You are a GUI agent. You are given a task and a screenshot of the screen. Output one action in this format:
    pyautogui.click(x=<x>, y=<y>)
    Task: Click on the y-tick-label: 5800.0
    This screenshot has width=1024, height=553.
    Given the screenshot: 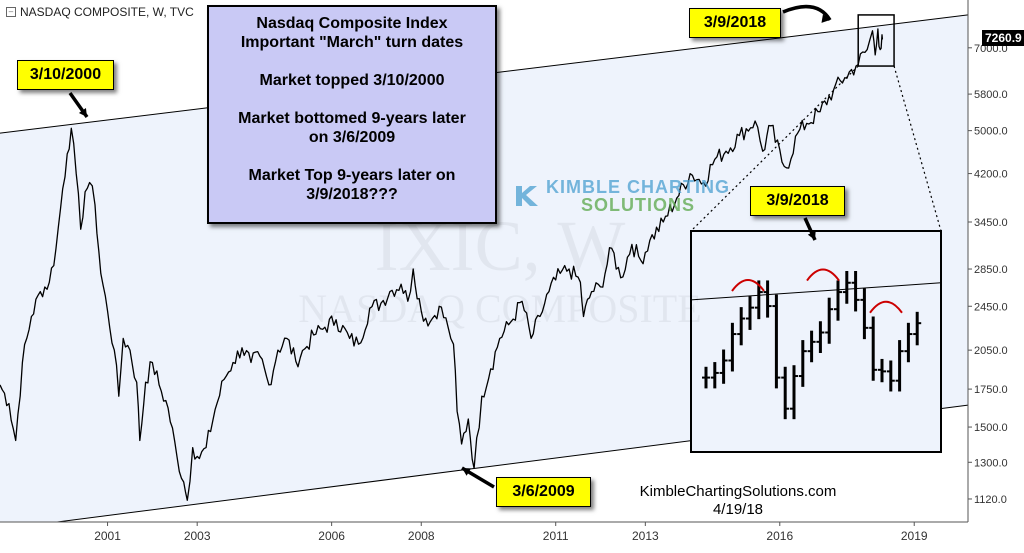 What is the action you would take?
    pyautogui.click(x=991, y=95)
    